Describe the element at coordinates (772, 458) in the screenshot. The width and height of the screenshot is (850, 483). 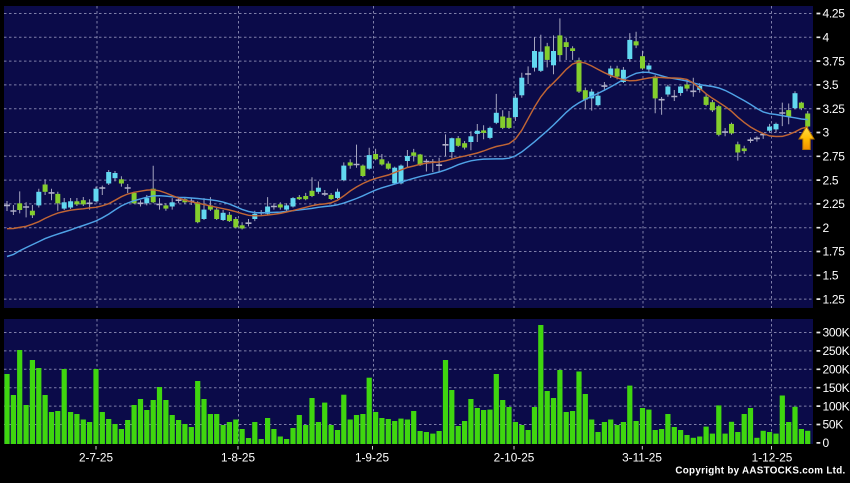
I see `svg-text: 1-12-25` at that location.